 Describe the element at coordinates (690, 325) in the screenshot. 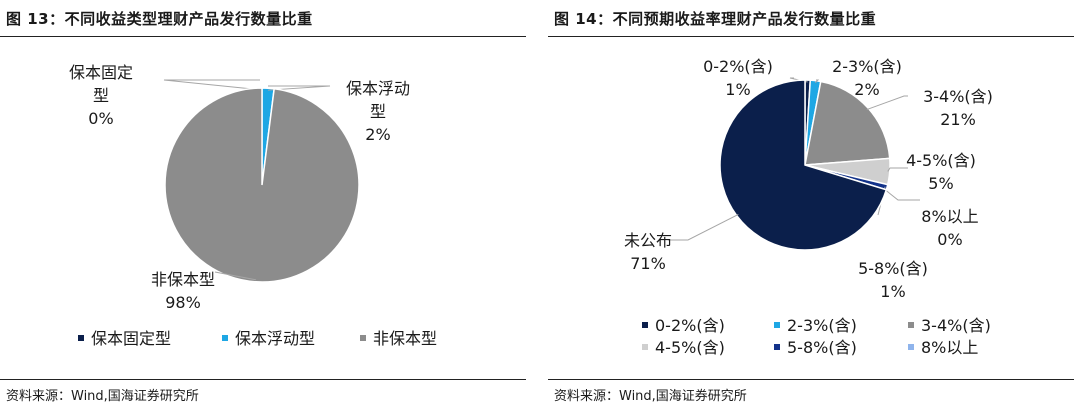

I see `legend-label: 0-2%(含)` at that location.